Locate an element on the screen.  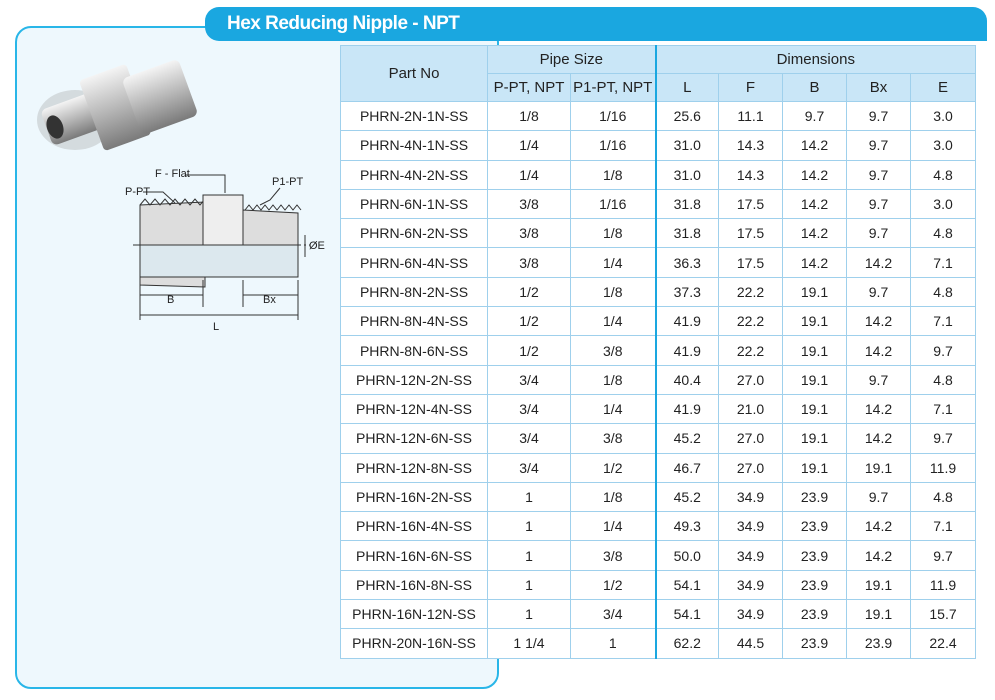
table-cell: PHRN-4N-2N-SS is located at coordinates (414, 174).